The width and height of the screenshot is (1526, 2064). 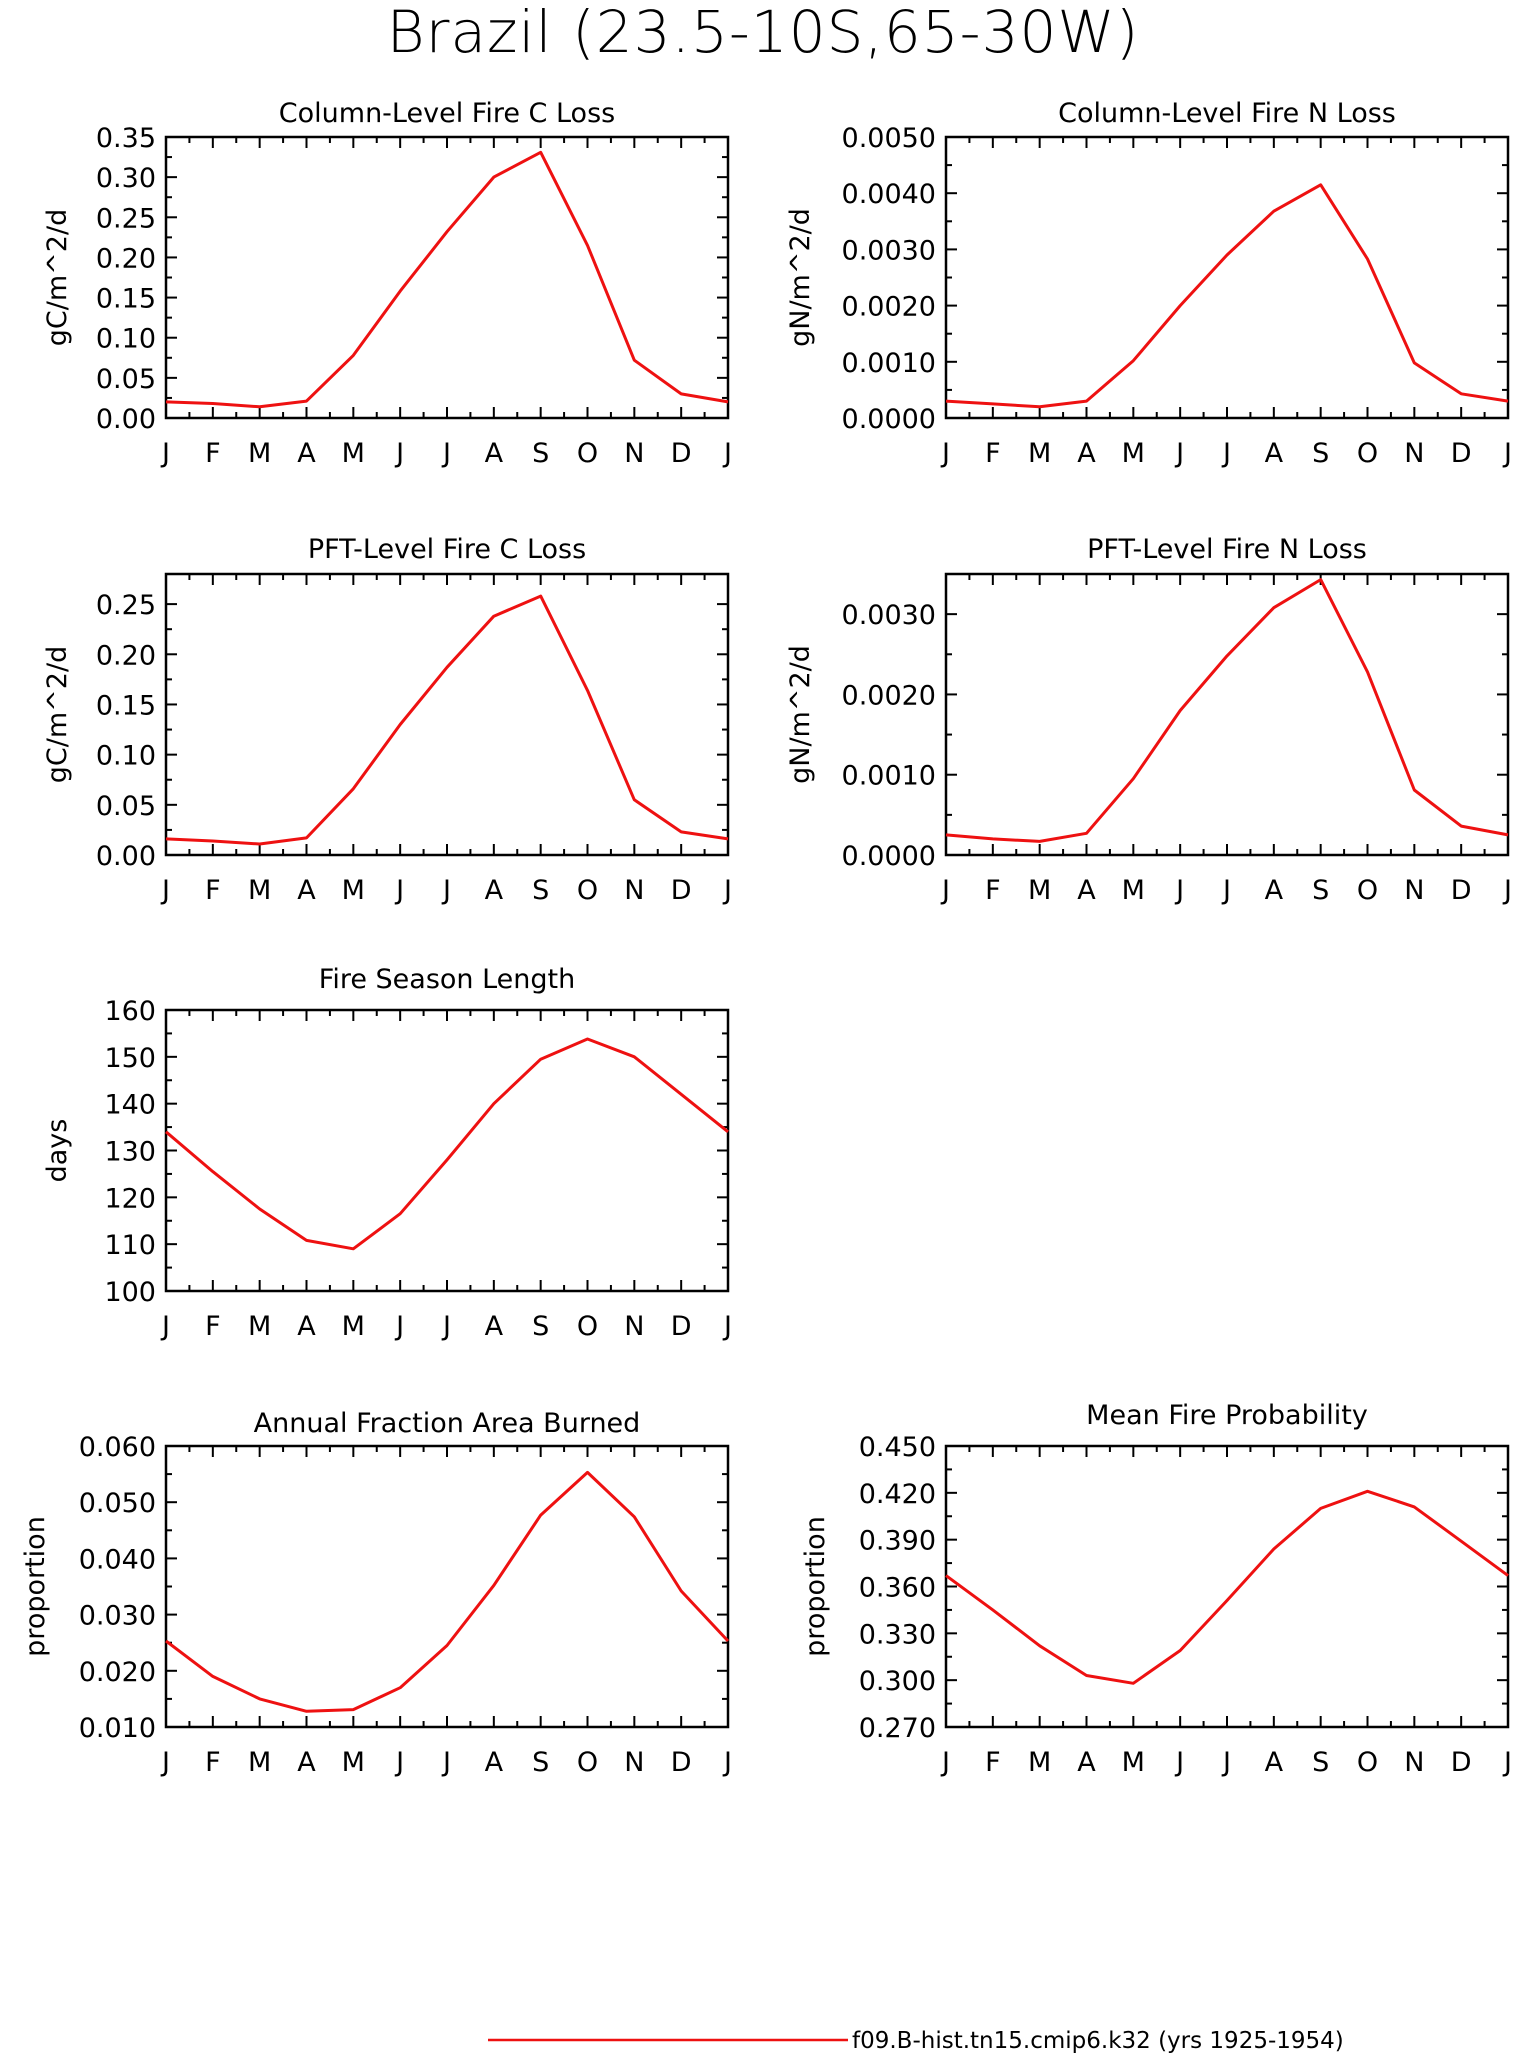 I want to click on y-tick-label: 0.25, so click(x=126, y=218).